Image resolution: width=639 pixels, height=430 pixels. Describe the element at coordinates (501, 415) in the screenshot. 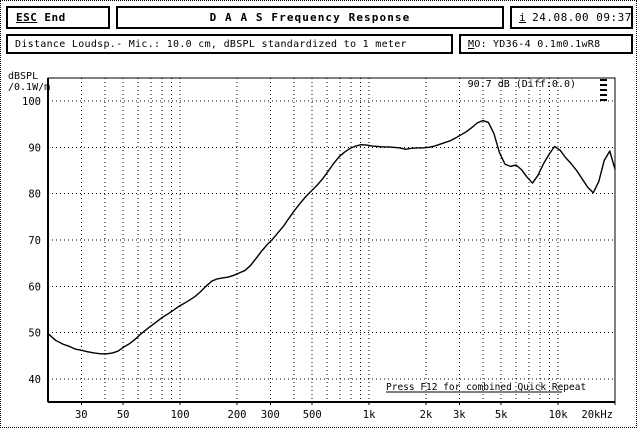

I see `x-tick-label: 5k` at that location.